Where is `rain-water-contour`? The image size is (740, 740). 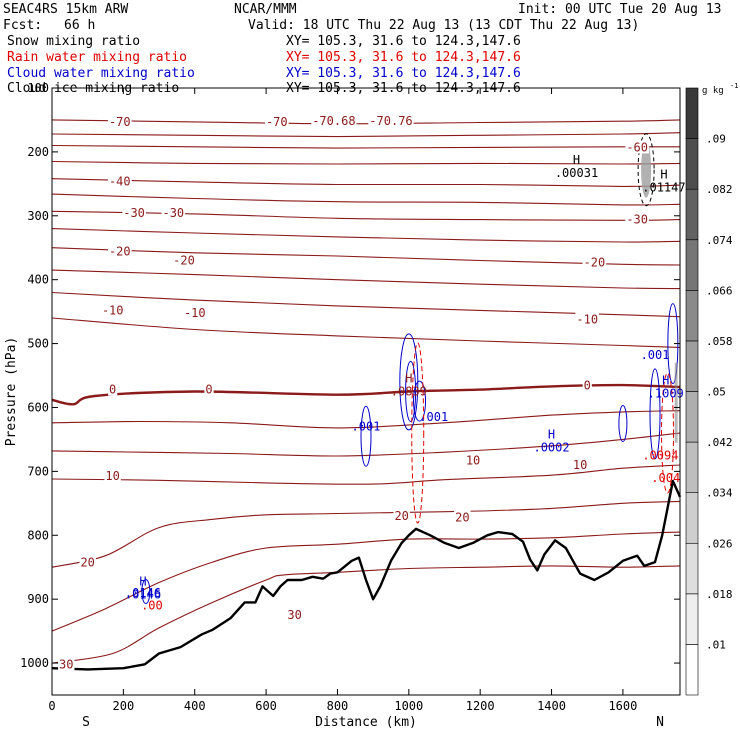 rain-water-contour is located at coordinates (668, 433).